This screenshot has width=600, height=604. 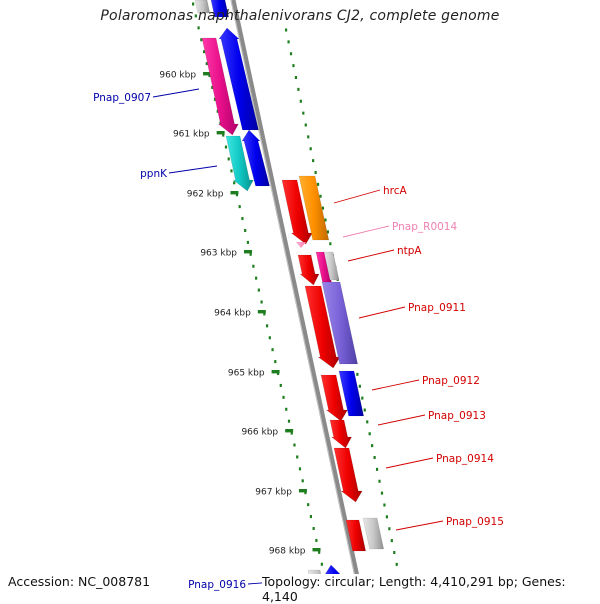 What do you see at coordinates (205, 195) in the screenshot?
I see `ruler-label: 962 kbp` at bounding box center [205, 195].